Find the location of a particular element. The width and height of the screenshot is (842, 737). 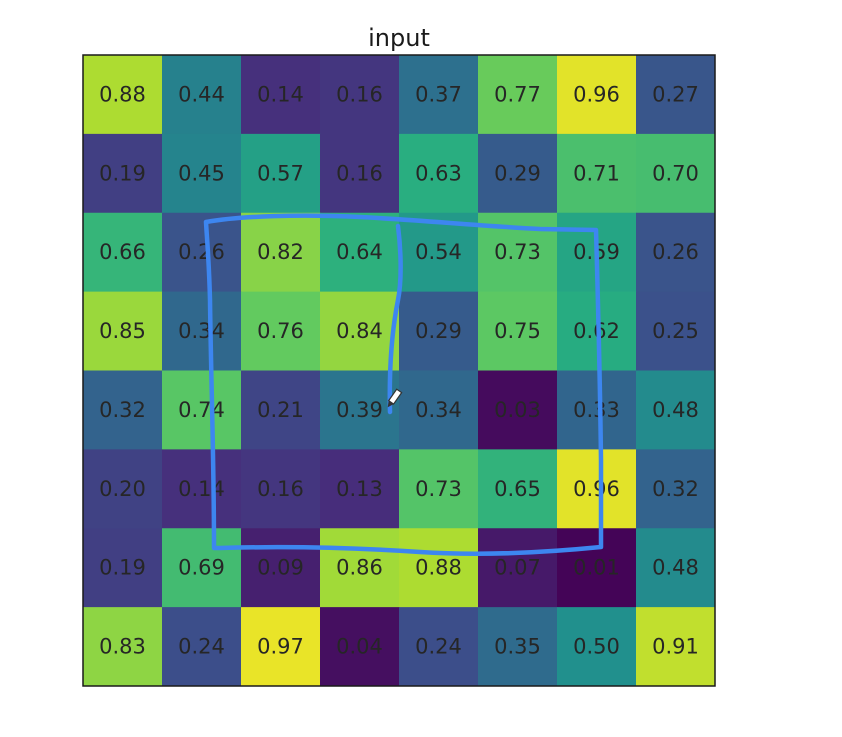

cell-label-r1-c7: 0.96 is located at coordinates (596, 94).